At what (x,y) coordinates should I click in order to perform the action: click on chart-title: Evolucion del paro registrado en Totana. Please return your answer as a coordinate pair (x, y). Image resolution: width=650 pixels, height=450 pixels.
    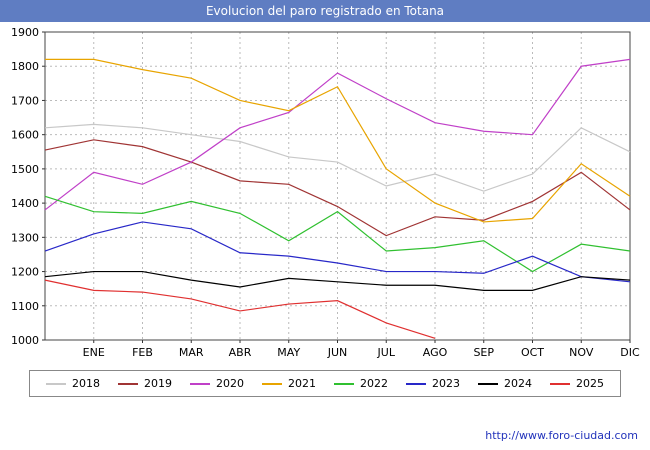
    Looking at the image, I should click on (325, 11).